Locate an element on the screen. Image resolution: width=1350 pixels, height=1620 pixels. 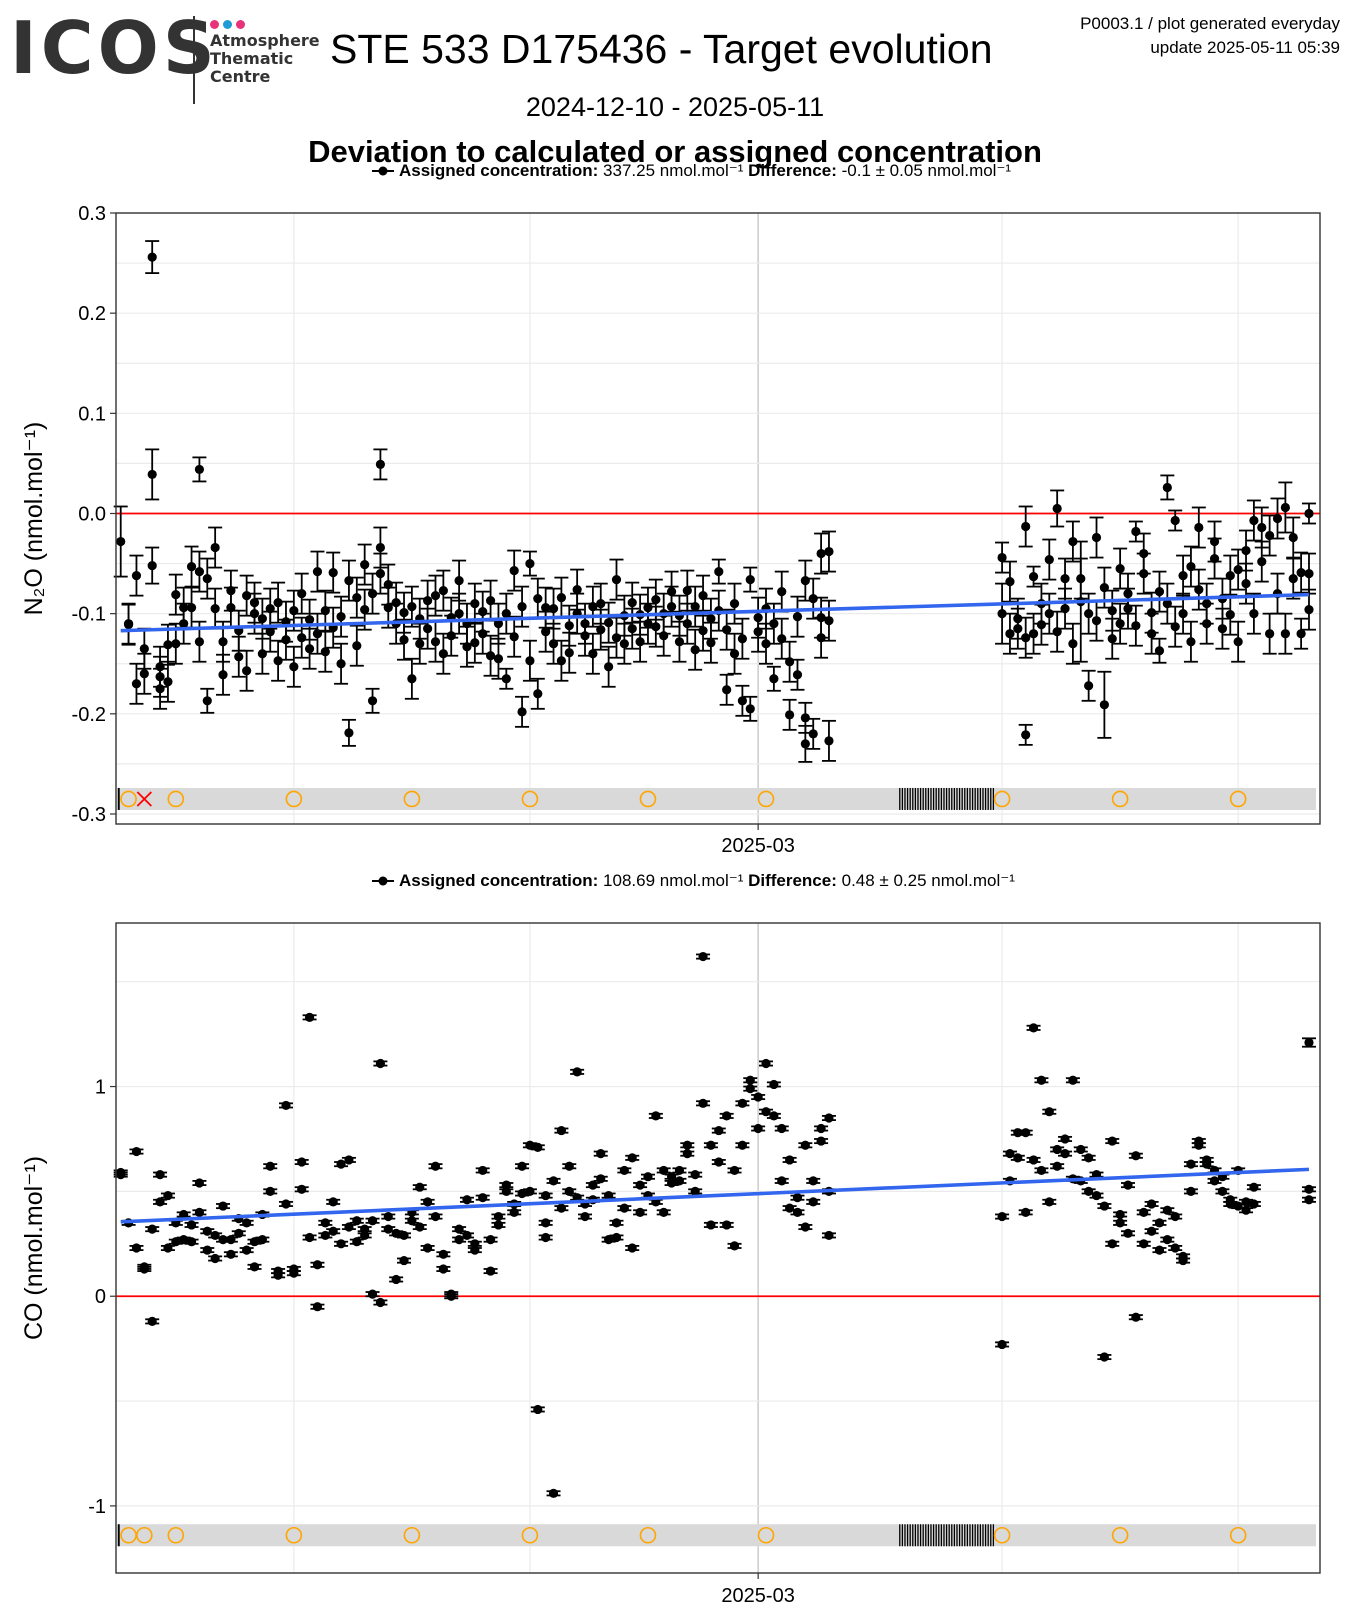
legend-difference-value: 0.48 ± 0.25 nmol.mol⁻¹ is located at coordinates (926, 880).